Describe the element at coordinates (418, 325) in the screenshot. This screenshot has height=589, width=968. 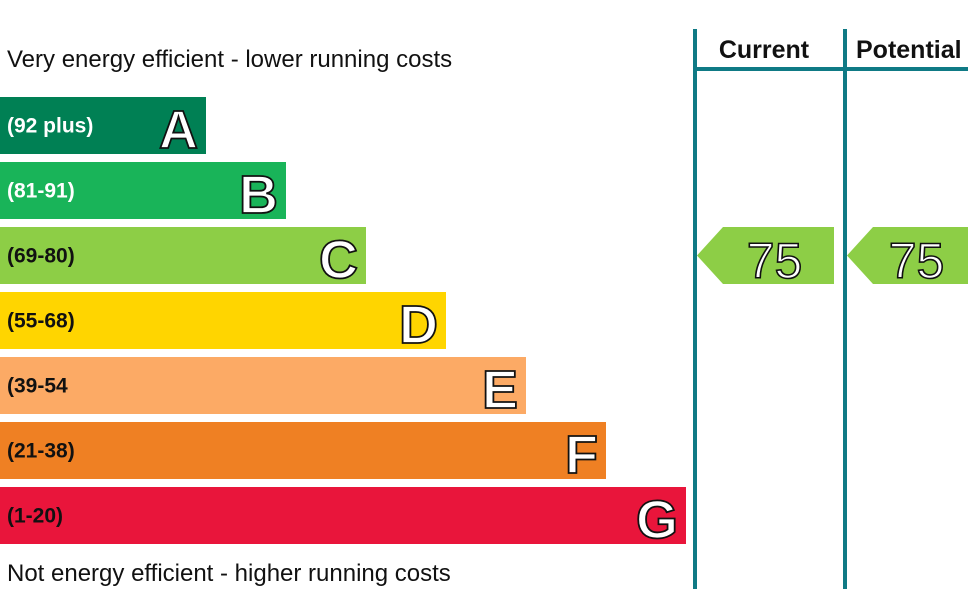
I see `band-d-letter: D` at that location.